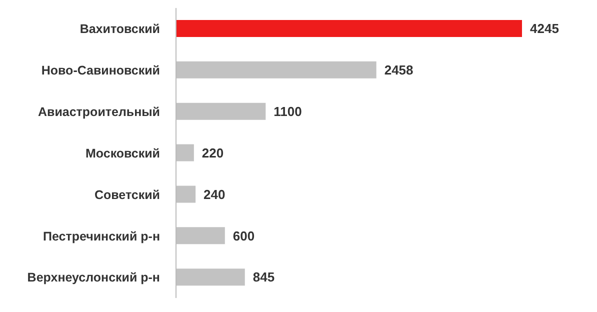  Describe the element at coordinates (215, 194) in the screenshot. I see `data-label: 240` at that location.